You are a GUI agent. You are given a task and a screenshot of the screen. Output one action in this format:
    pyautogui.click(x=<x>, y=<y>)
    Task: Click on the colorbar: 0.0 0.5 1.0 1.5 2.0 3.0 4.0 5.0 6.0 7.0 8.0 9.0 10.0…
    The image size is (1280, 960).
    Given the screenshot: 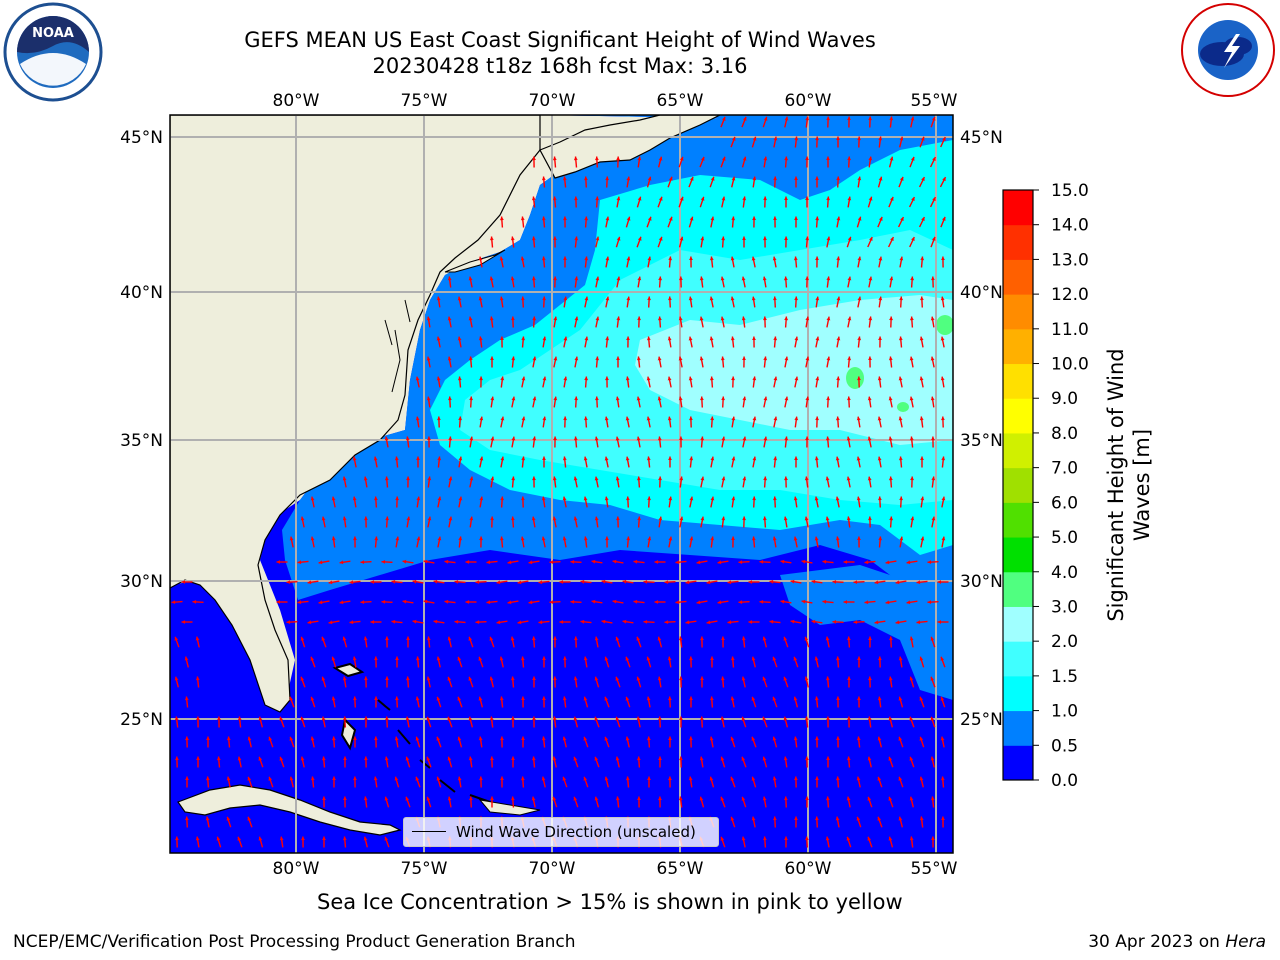 What is the action you would take?
    pyautogui.click(x=1045, y=486)
    